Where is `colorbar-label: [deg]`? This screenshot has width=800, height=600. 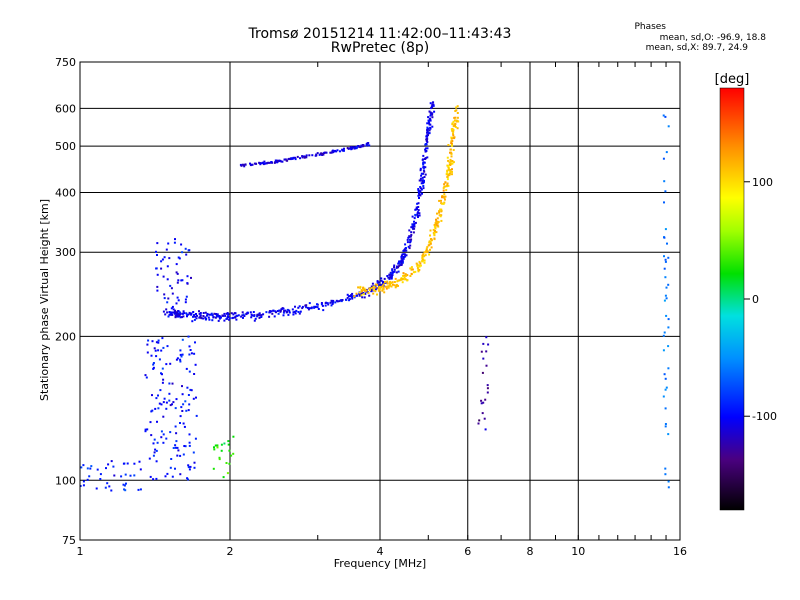
colorbar-label: [deg] is located at coordinates (732, 79).